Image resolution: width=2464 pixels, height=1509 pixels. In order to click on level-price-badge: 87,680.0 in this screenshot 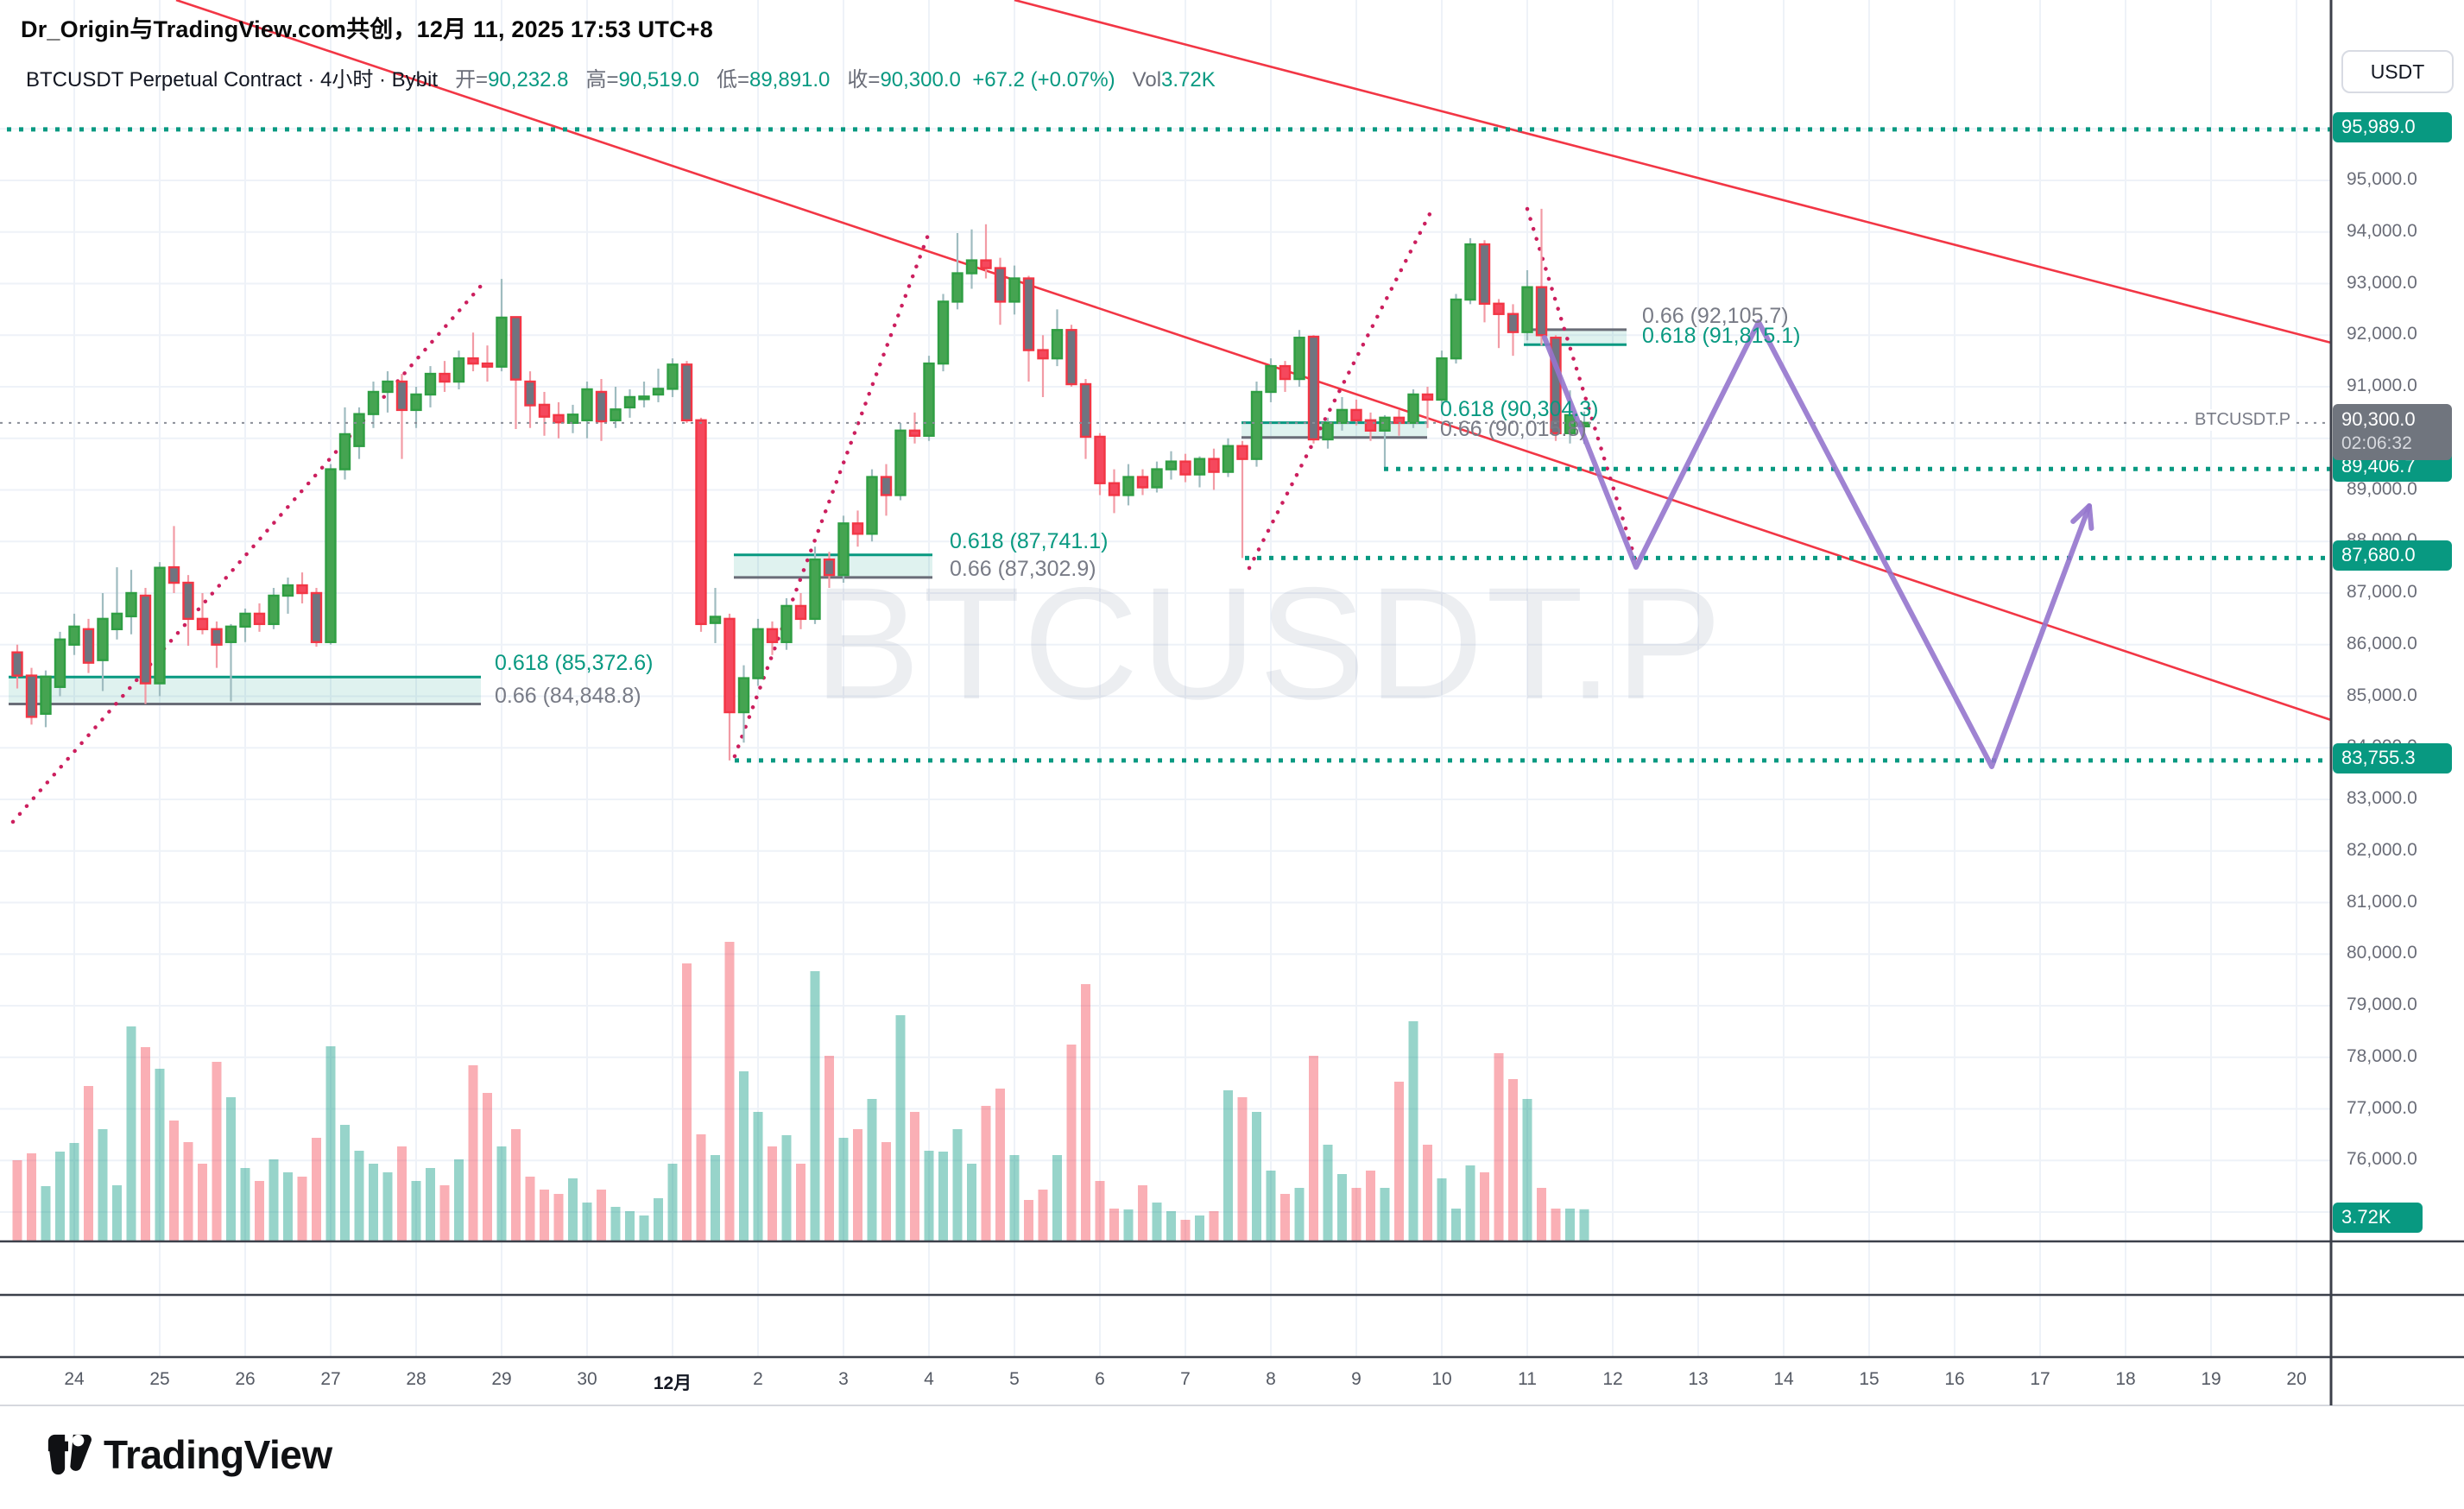, I will do `click(2392, 555)`.